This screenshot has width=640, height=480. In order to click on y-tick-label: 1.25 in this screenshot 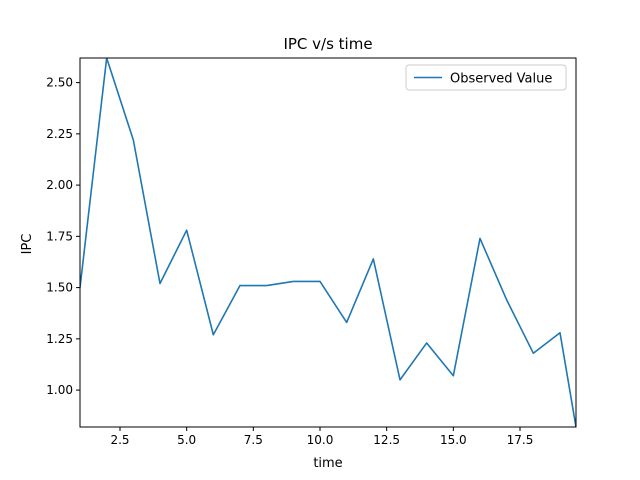, I will do `click(59, 339)`.